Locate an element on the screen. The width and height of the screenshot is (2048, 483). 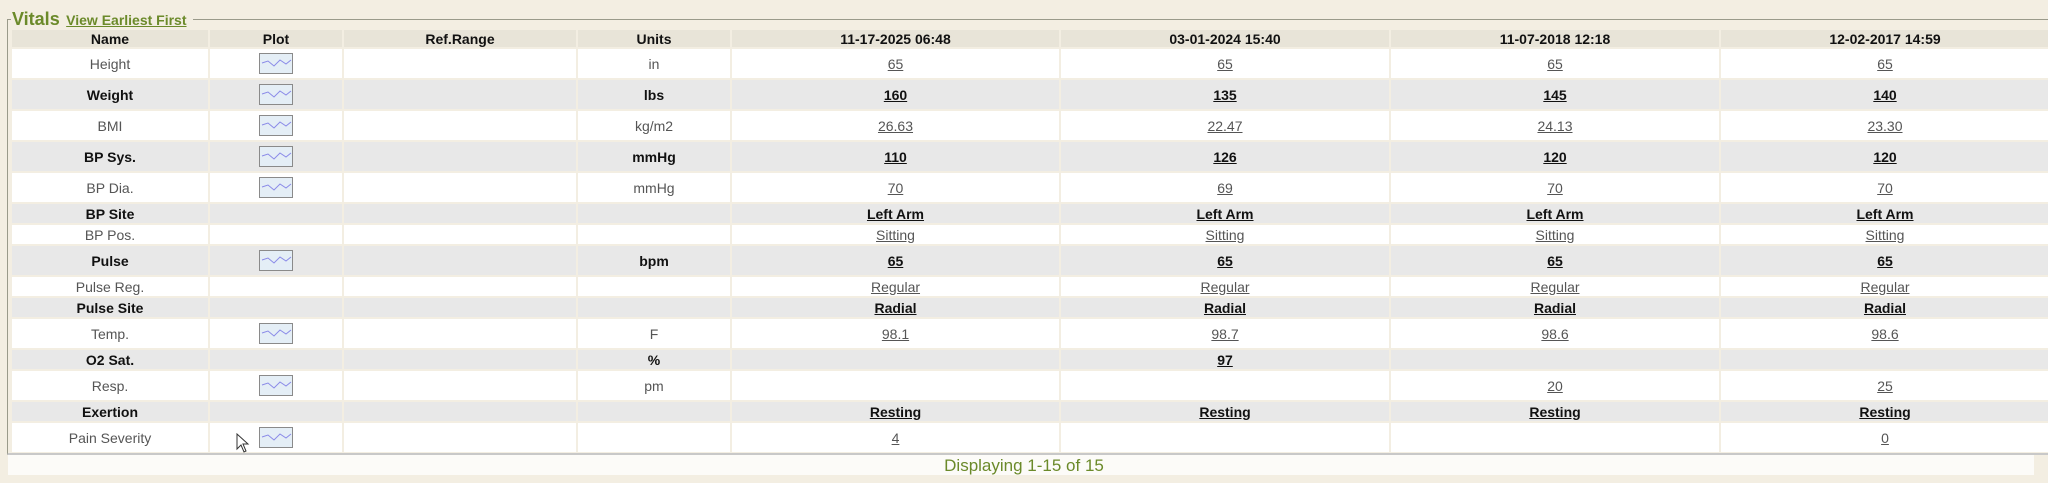
vital-name: Temp. is located at coordinates (110, 333).